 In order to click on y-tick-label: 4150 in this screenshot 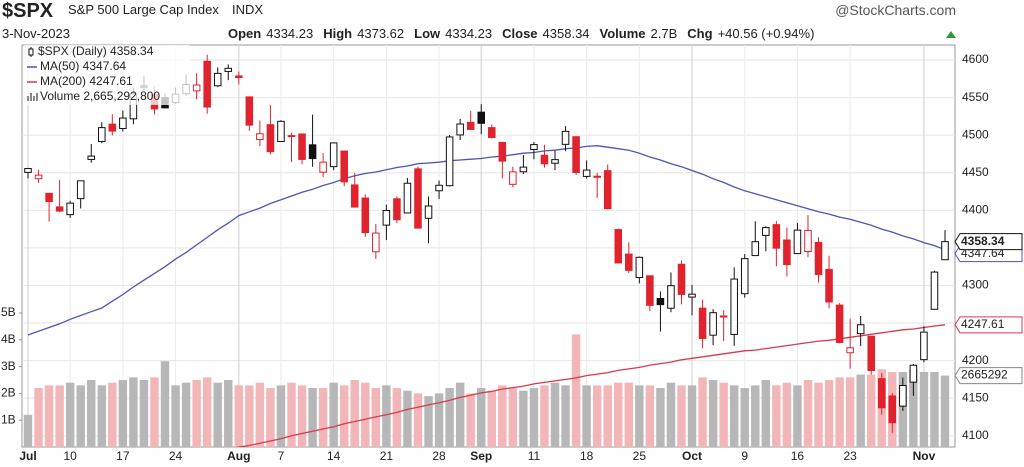, I will do `click(975, 397)`.